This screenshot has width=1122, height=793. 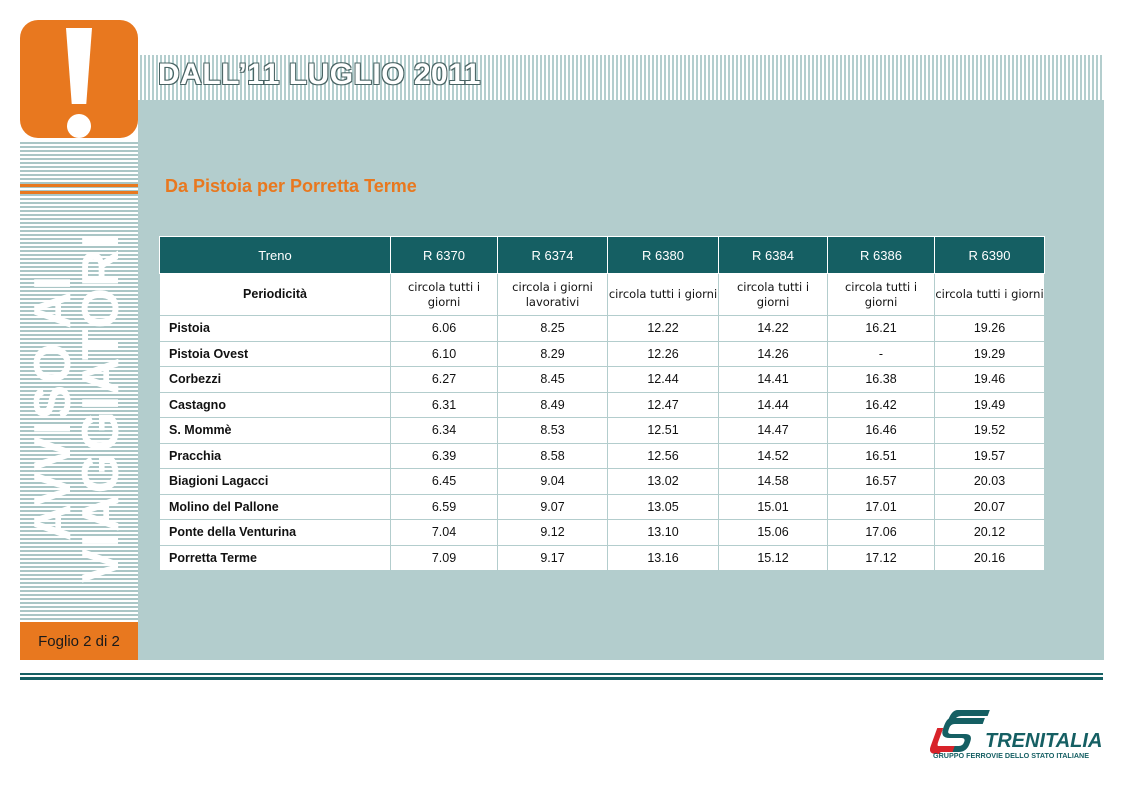 I want to click on departure-time: 8.25, so click(x=552, y=328).